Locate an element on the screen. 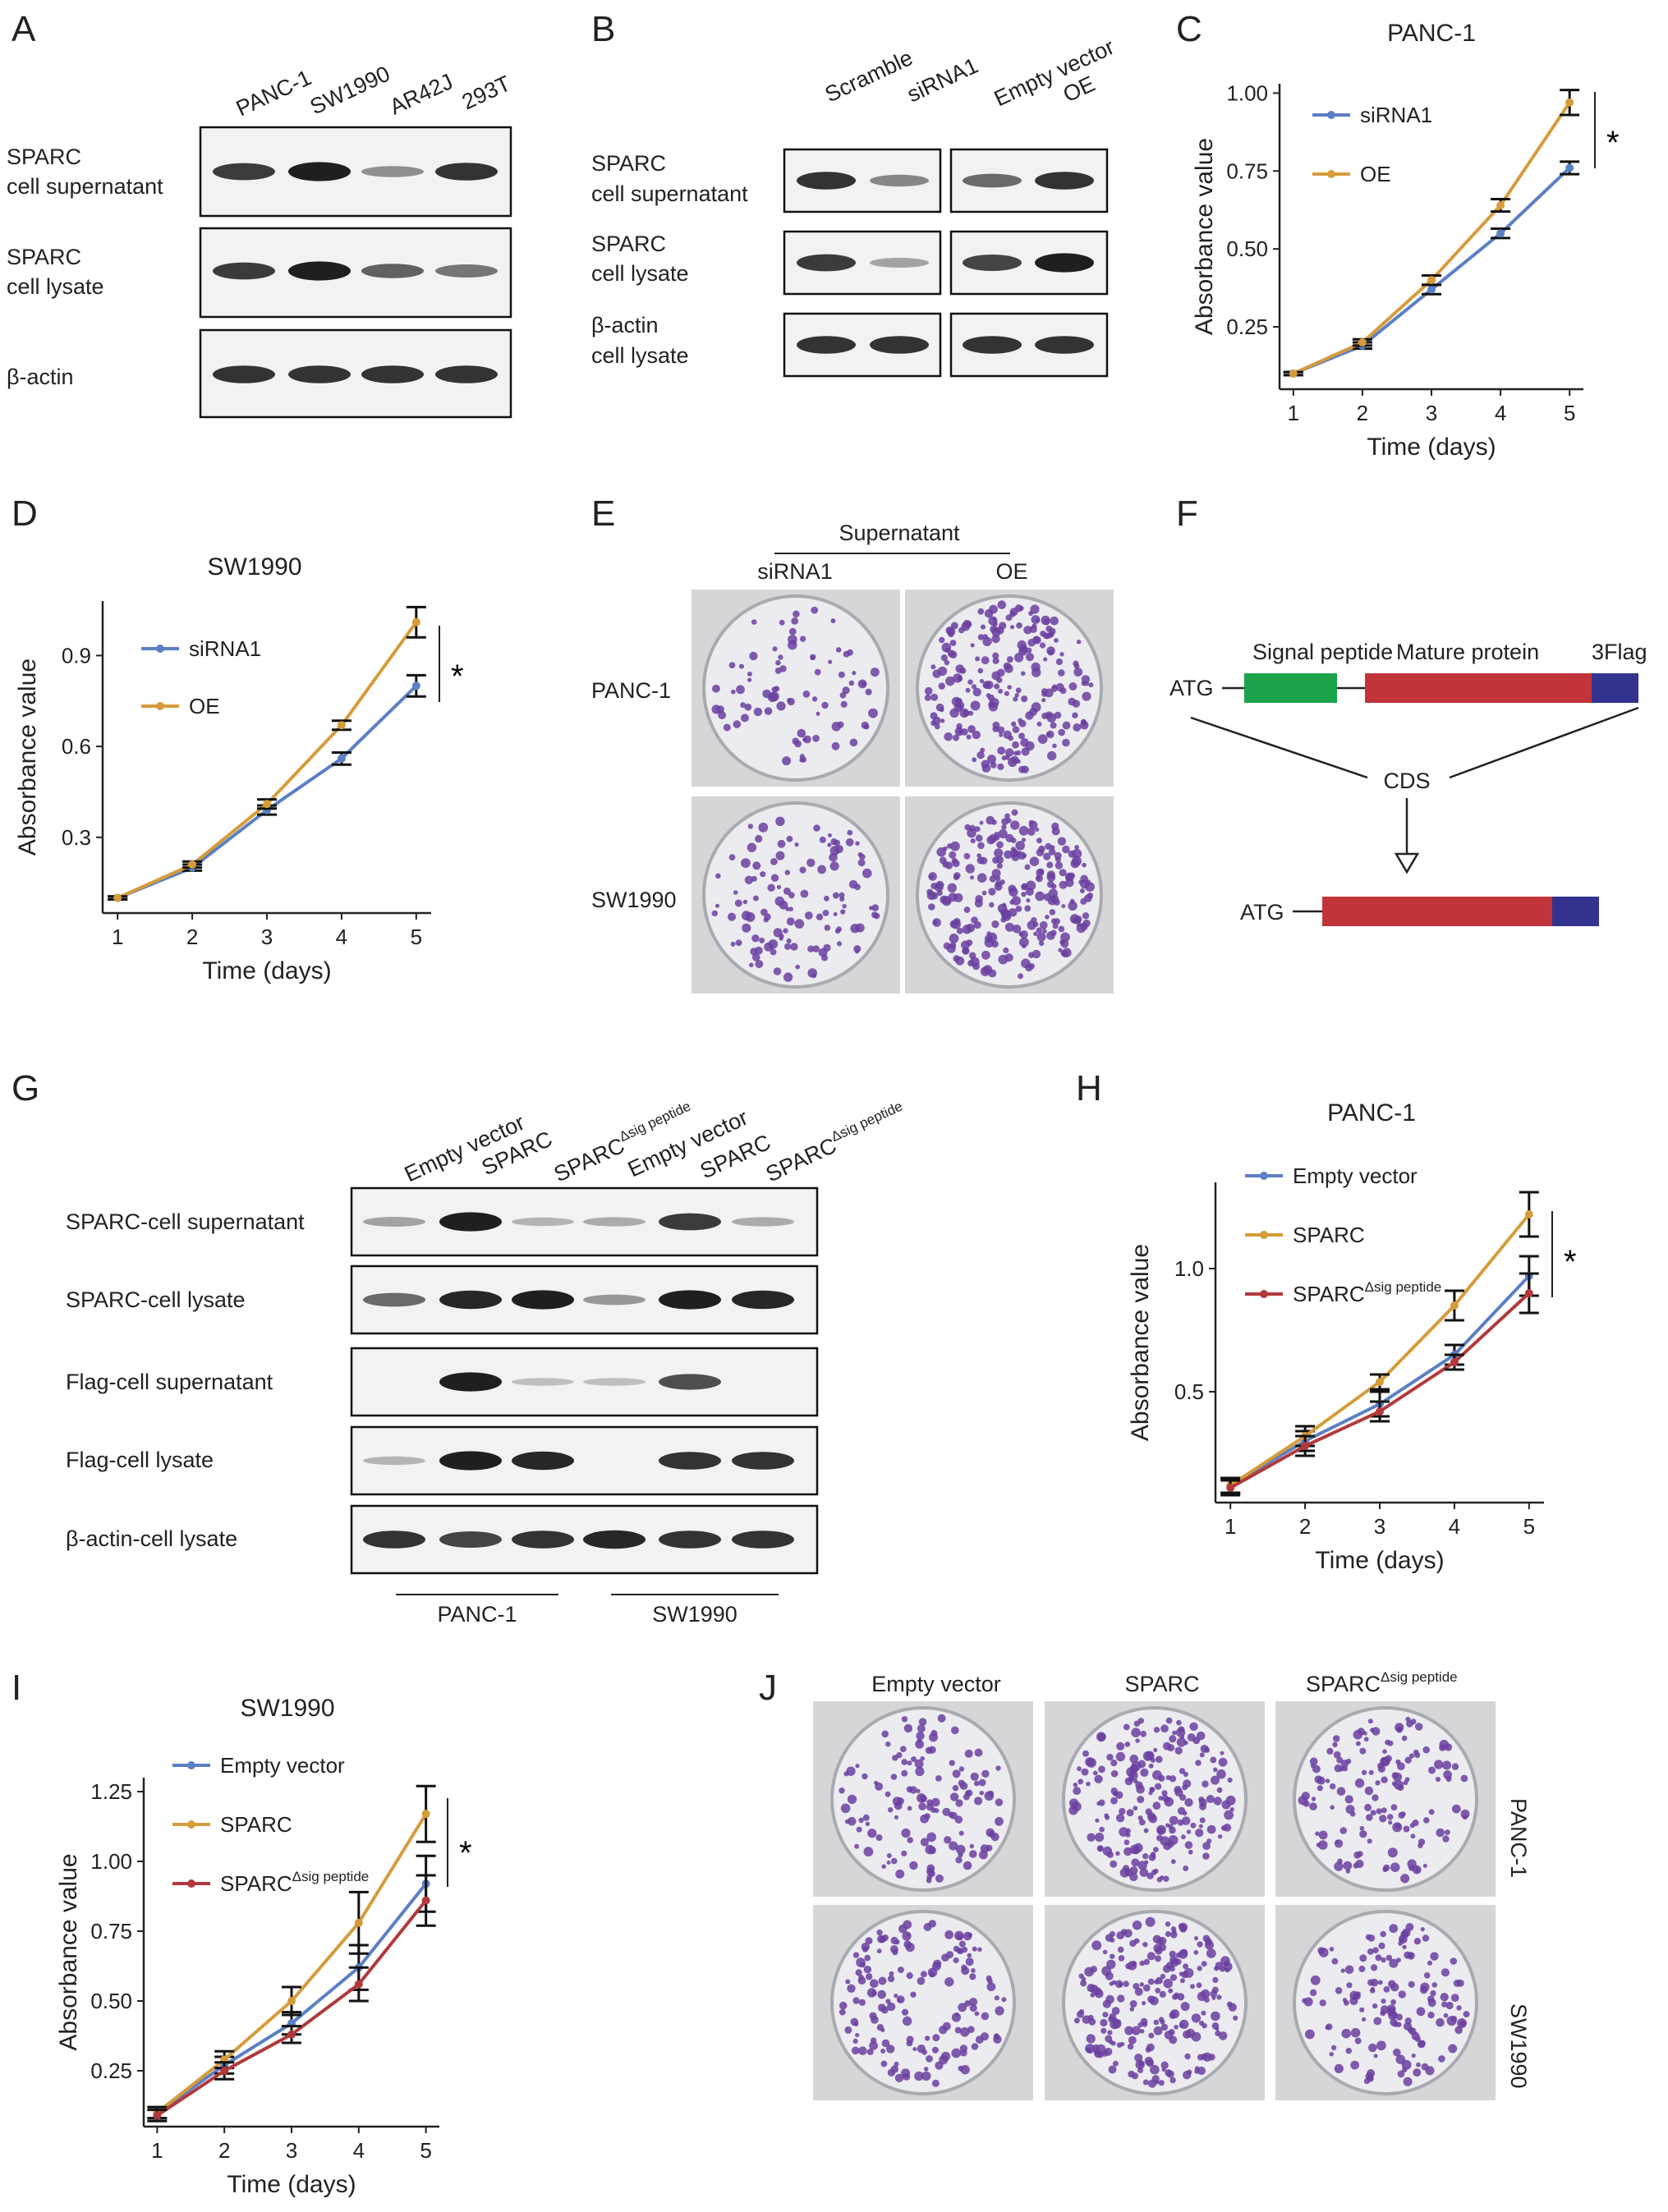  panel-e-colony: Supernatant siRNA1 OE PANC-1 SW1990 is located at coordinates (853, 757).